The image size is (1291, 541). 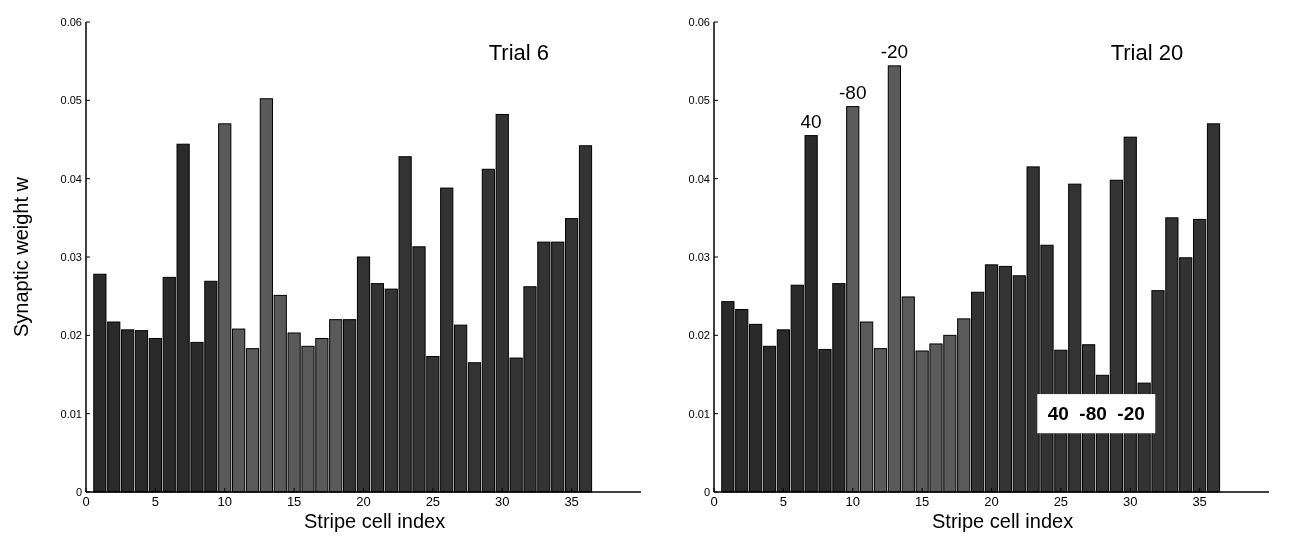 What do you see at coordinates (1147, 52) in the screenshot?
I see `text: Trial 20` at bounding box center [1147, 52].